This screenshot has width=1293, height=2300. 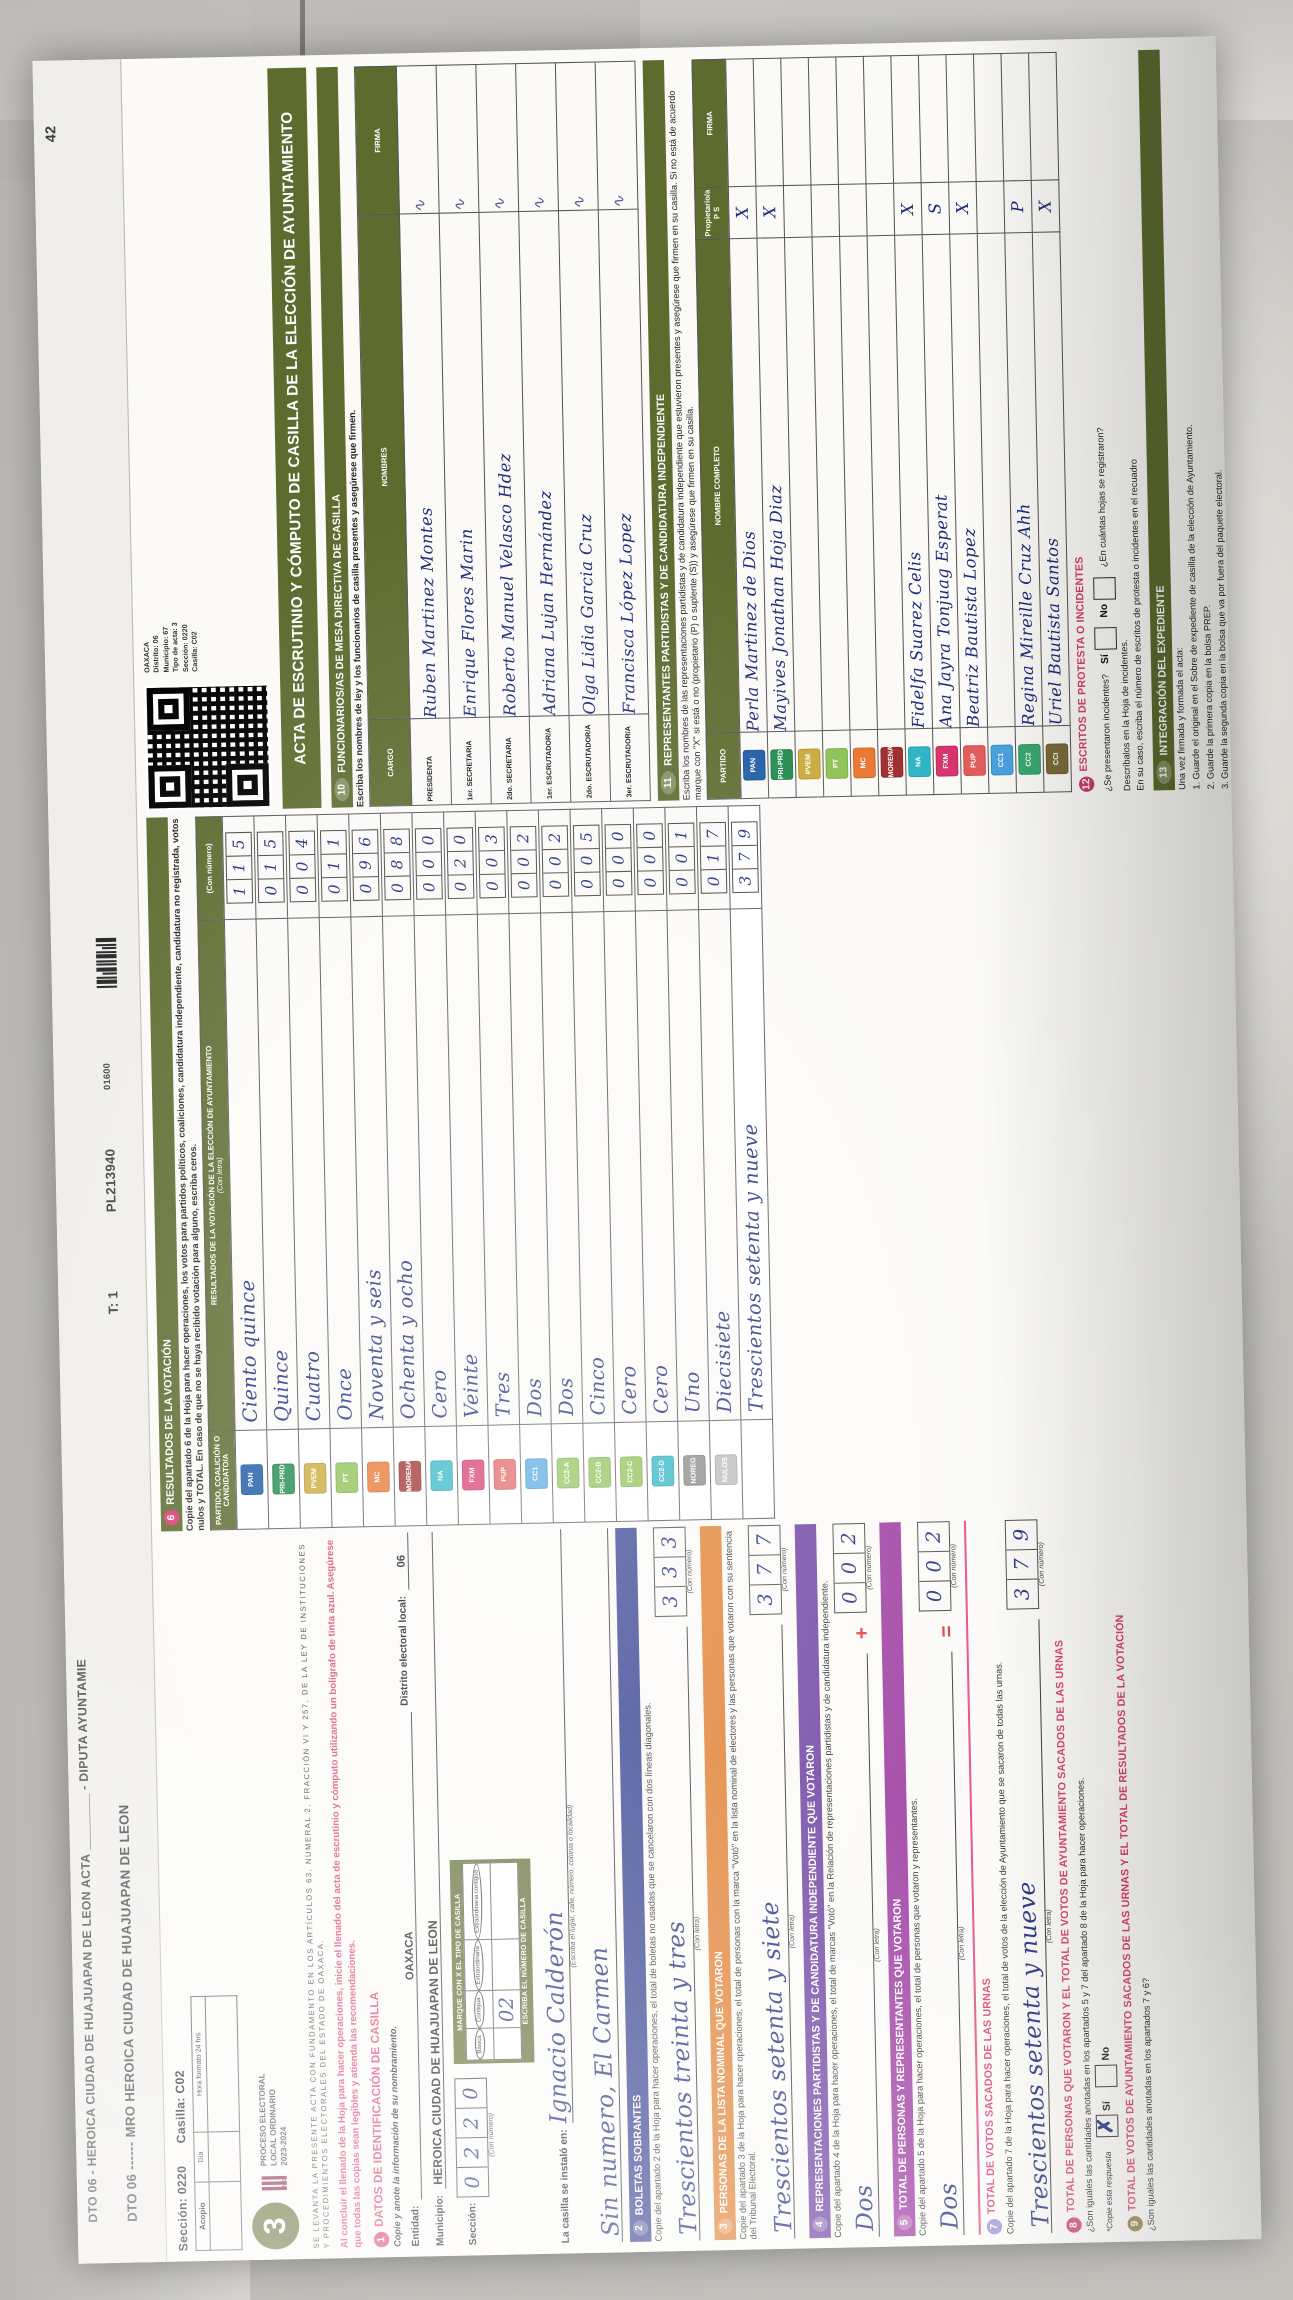 I want to click on rep-partido: FXM, so click(x=946, y=761).